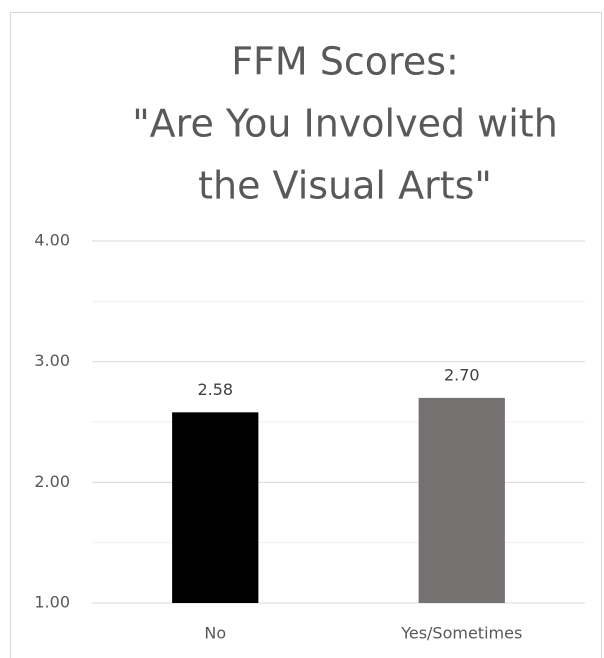 The image size is (604, 658). I want to click on y-tick-label: 1.00, so click(52, 602).